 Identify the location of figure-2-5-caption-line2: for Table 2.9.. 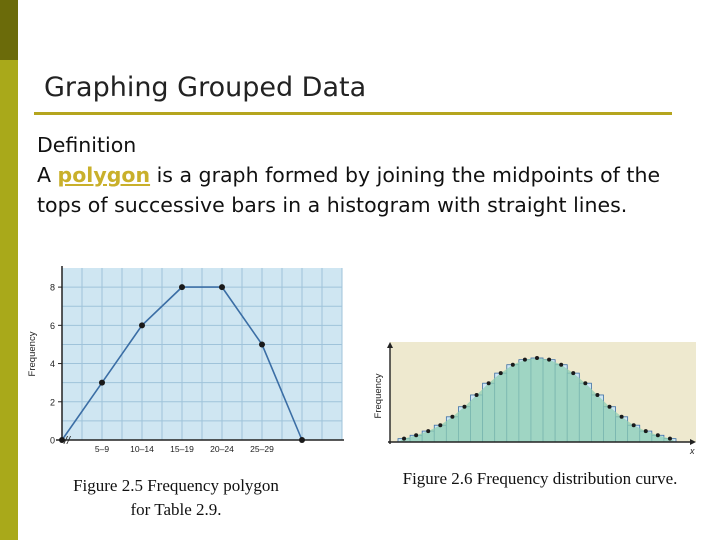
(176, 509).